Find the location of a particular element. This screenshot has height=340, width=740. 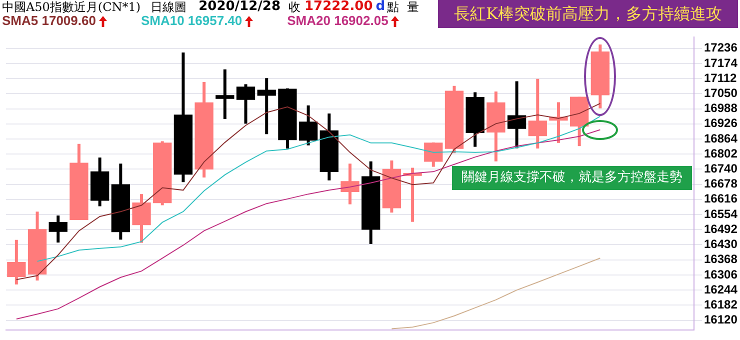

y-tick-label: 17050 is located at coordinates (721, 93).